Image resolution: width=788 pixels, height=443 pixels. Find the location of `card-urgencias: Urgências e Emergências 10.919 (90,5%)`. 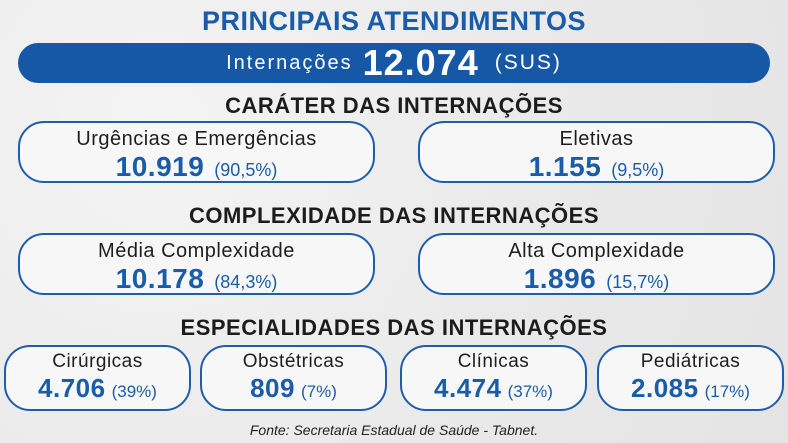

card-urgencias: Urgências e Emergências 10.919 (90,5%) is located at coordinates (196, 152).